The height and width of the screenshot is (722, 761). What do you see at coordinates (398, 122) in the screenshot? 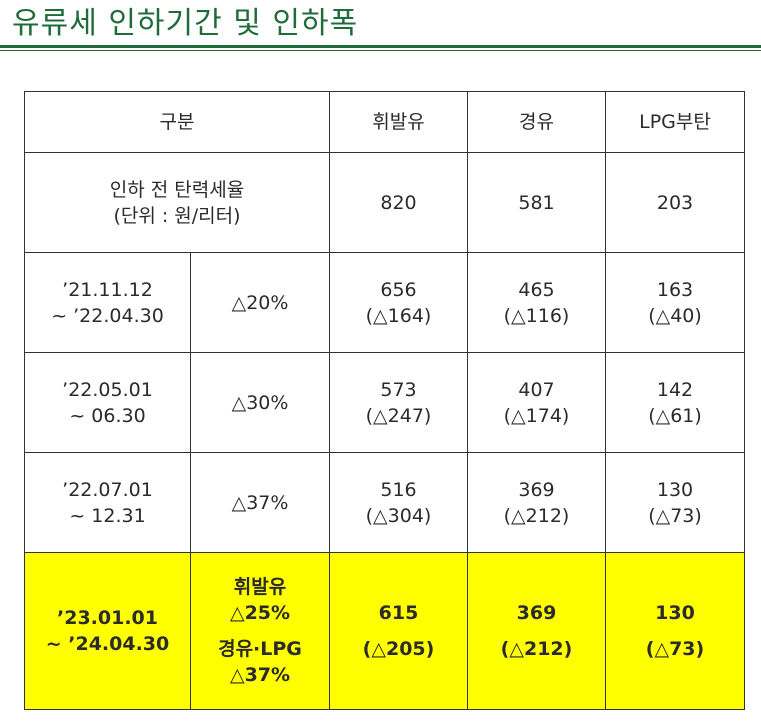
I see `header-gasoline: 휘발유` at bounding box center [398, 122].